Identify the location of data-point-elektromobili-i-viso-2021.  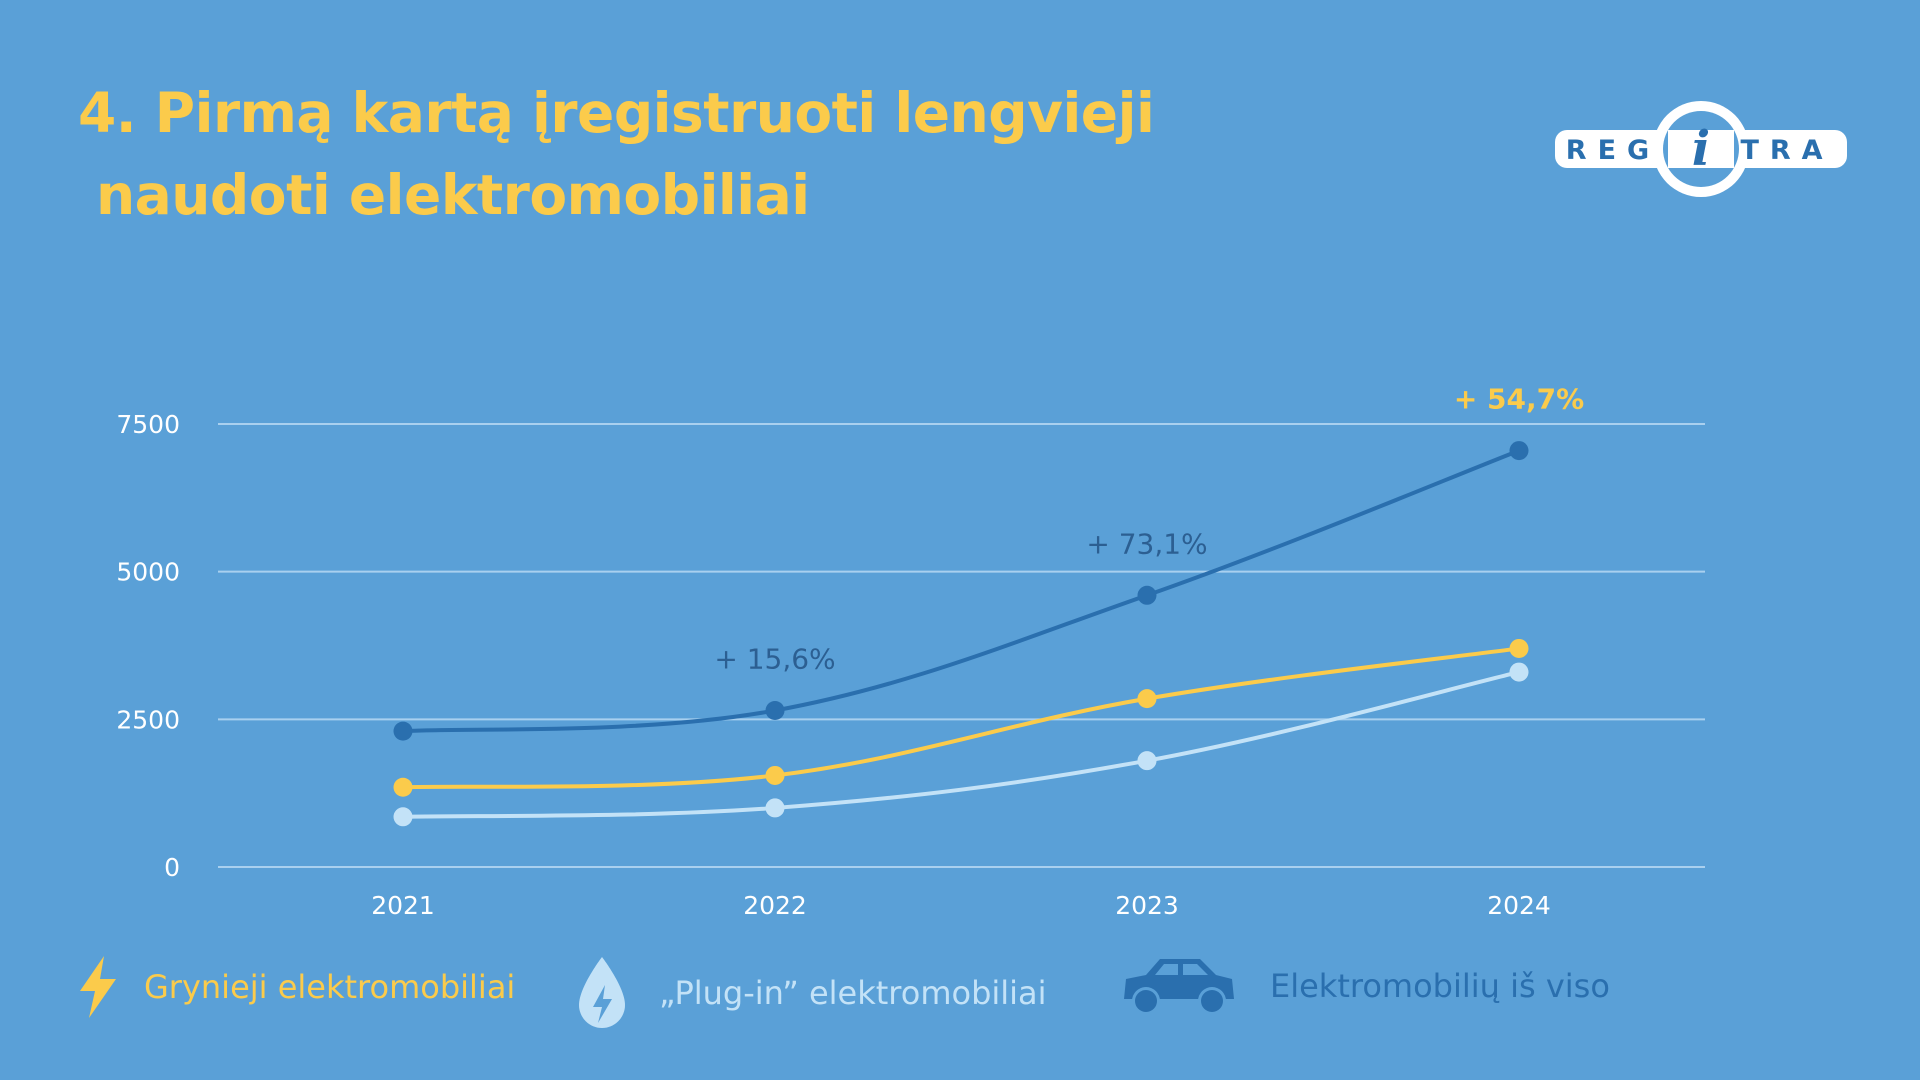
(403, 731).